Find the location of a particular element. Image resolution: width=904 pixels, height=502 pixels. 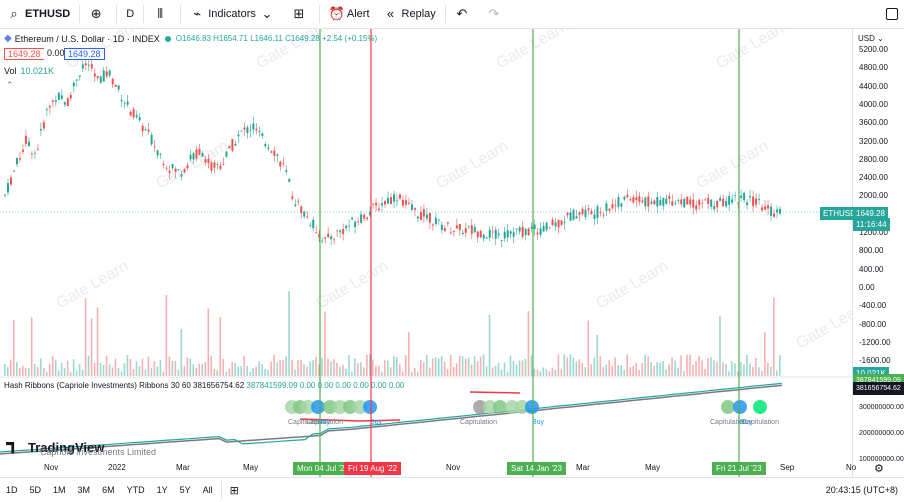

interval-button: D is located at coordinates (130, 14).